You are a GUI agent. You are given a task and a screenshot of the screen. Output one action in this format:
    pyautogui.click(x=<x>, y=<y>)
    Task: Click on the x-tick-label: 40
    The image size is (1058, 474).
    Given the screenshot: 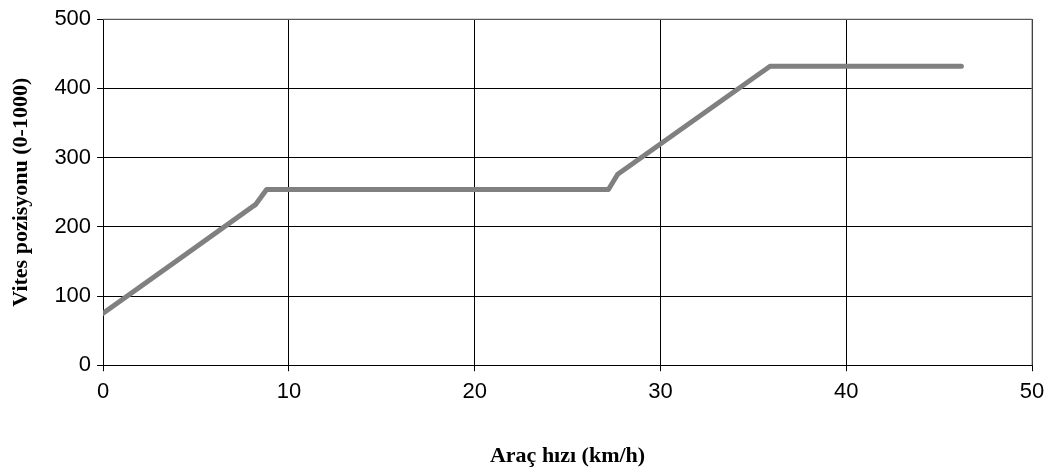 What is the action you would take?
    pyautogui.click(x=846, y=391)
    